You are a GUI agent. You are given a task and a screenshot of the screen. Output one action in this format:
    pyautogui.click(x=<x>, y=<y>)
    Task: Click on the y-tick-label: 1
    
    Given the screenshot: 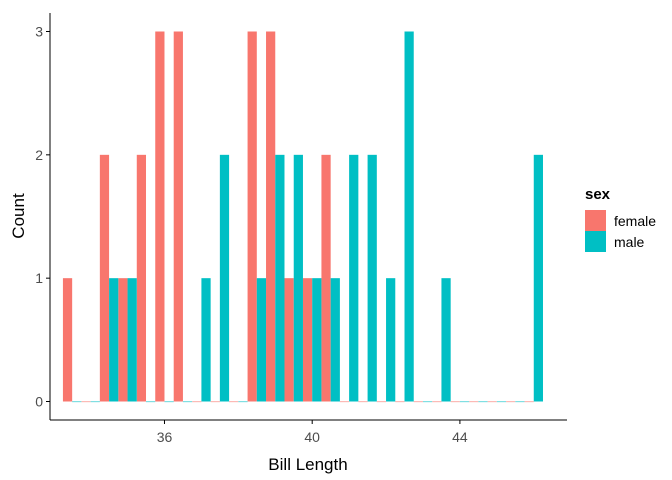 What is the action you would take?
    pyautogui.click(x=39, y=278)
    